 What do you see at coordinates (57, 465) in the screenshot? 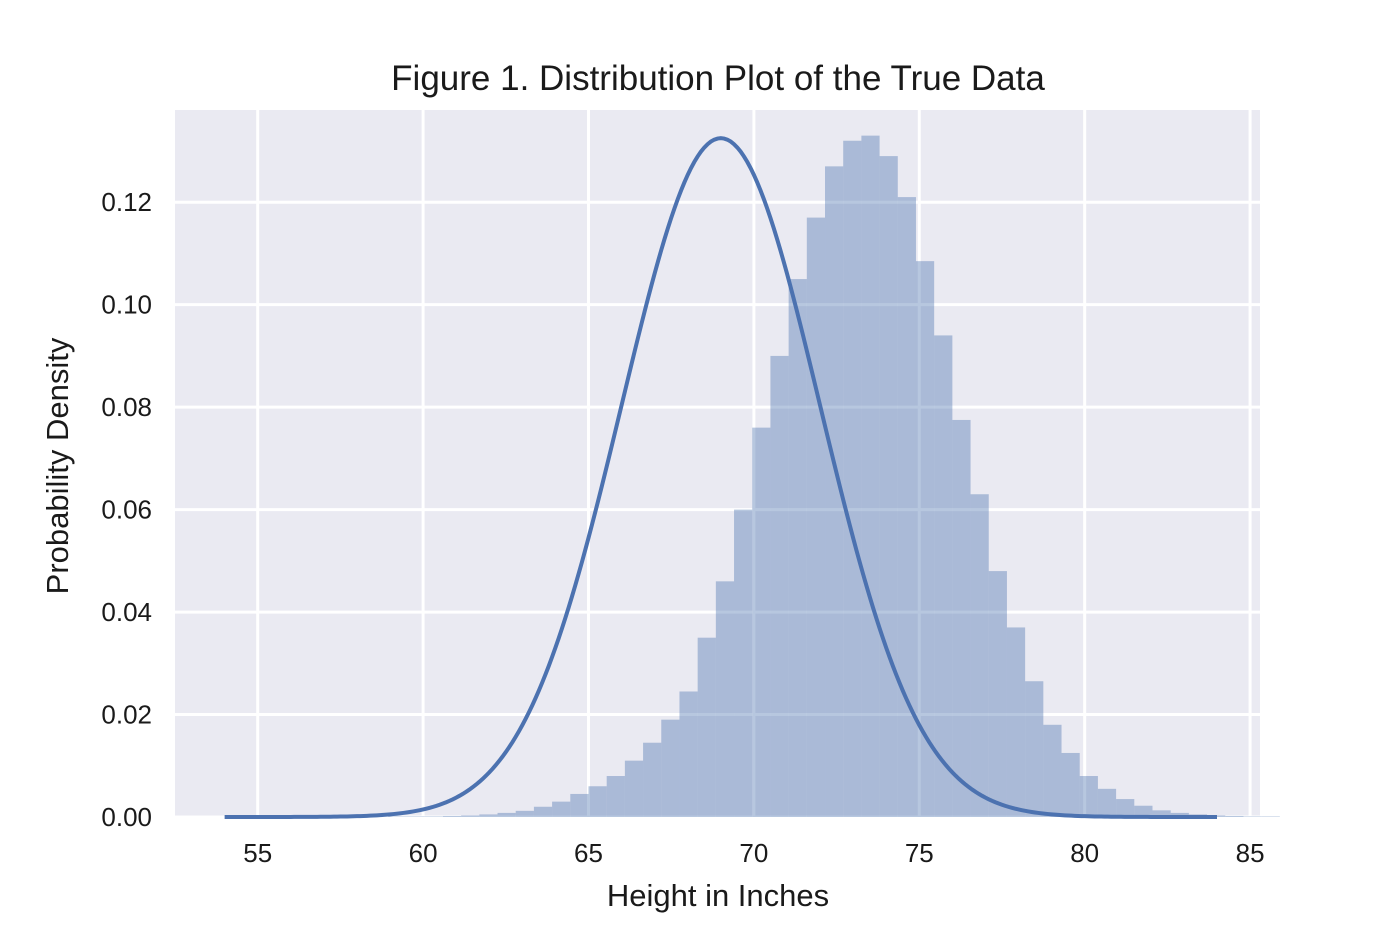
I see `y-axis-label: Probability Density` at bounding box center [57, 465].